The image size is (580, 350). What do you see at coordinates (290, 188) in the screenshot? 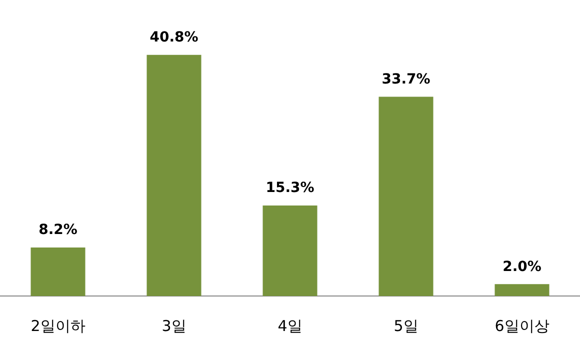
I see `data-label: 15.3%` at bounding box center [290, 188].